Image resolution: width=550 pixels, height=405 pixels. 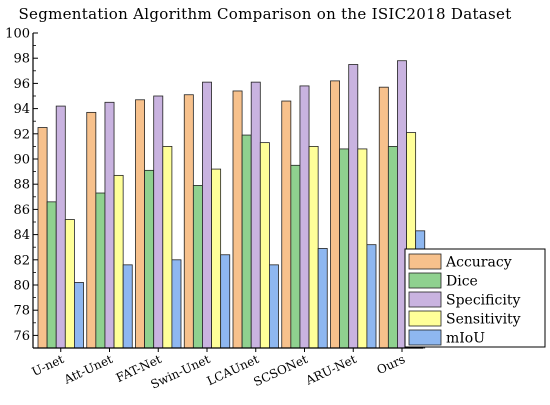 What do you see at coordinates (216, 258) in the screenshot?
I see `bar-sensitivity-swin-unet` at bounding box center [216, 258].